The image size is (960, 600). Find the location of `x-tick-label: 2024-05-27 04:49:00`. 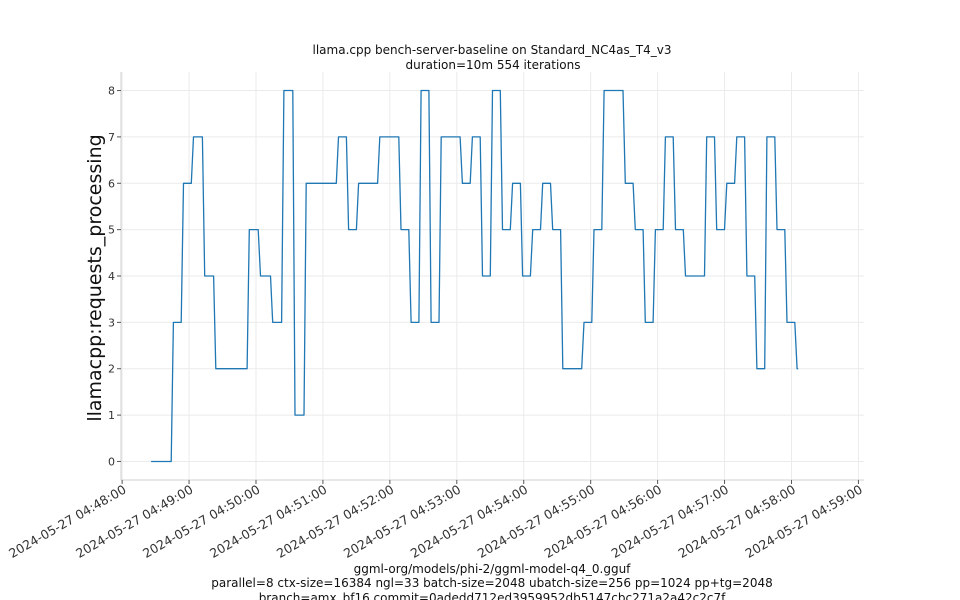

x-tick-label: 2024-05-27 04:49:00 is located at coordinates (134, 521).